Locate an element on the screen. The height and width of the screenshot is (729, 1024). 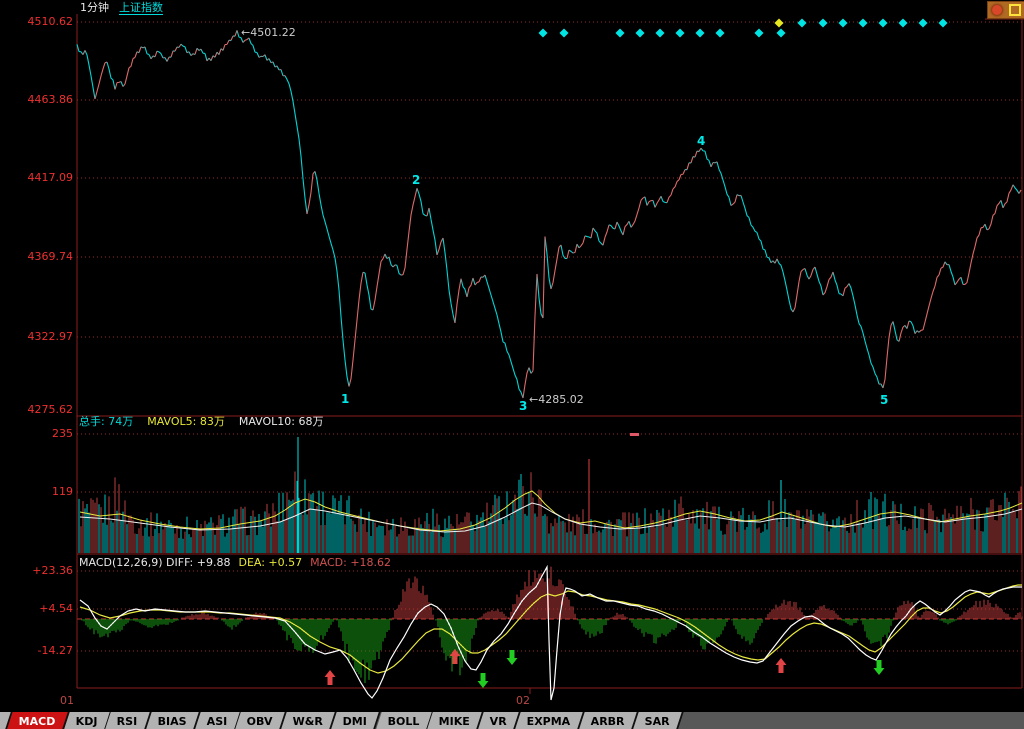
tab-label: BOLL is located at coordinates (403, 721).